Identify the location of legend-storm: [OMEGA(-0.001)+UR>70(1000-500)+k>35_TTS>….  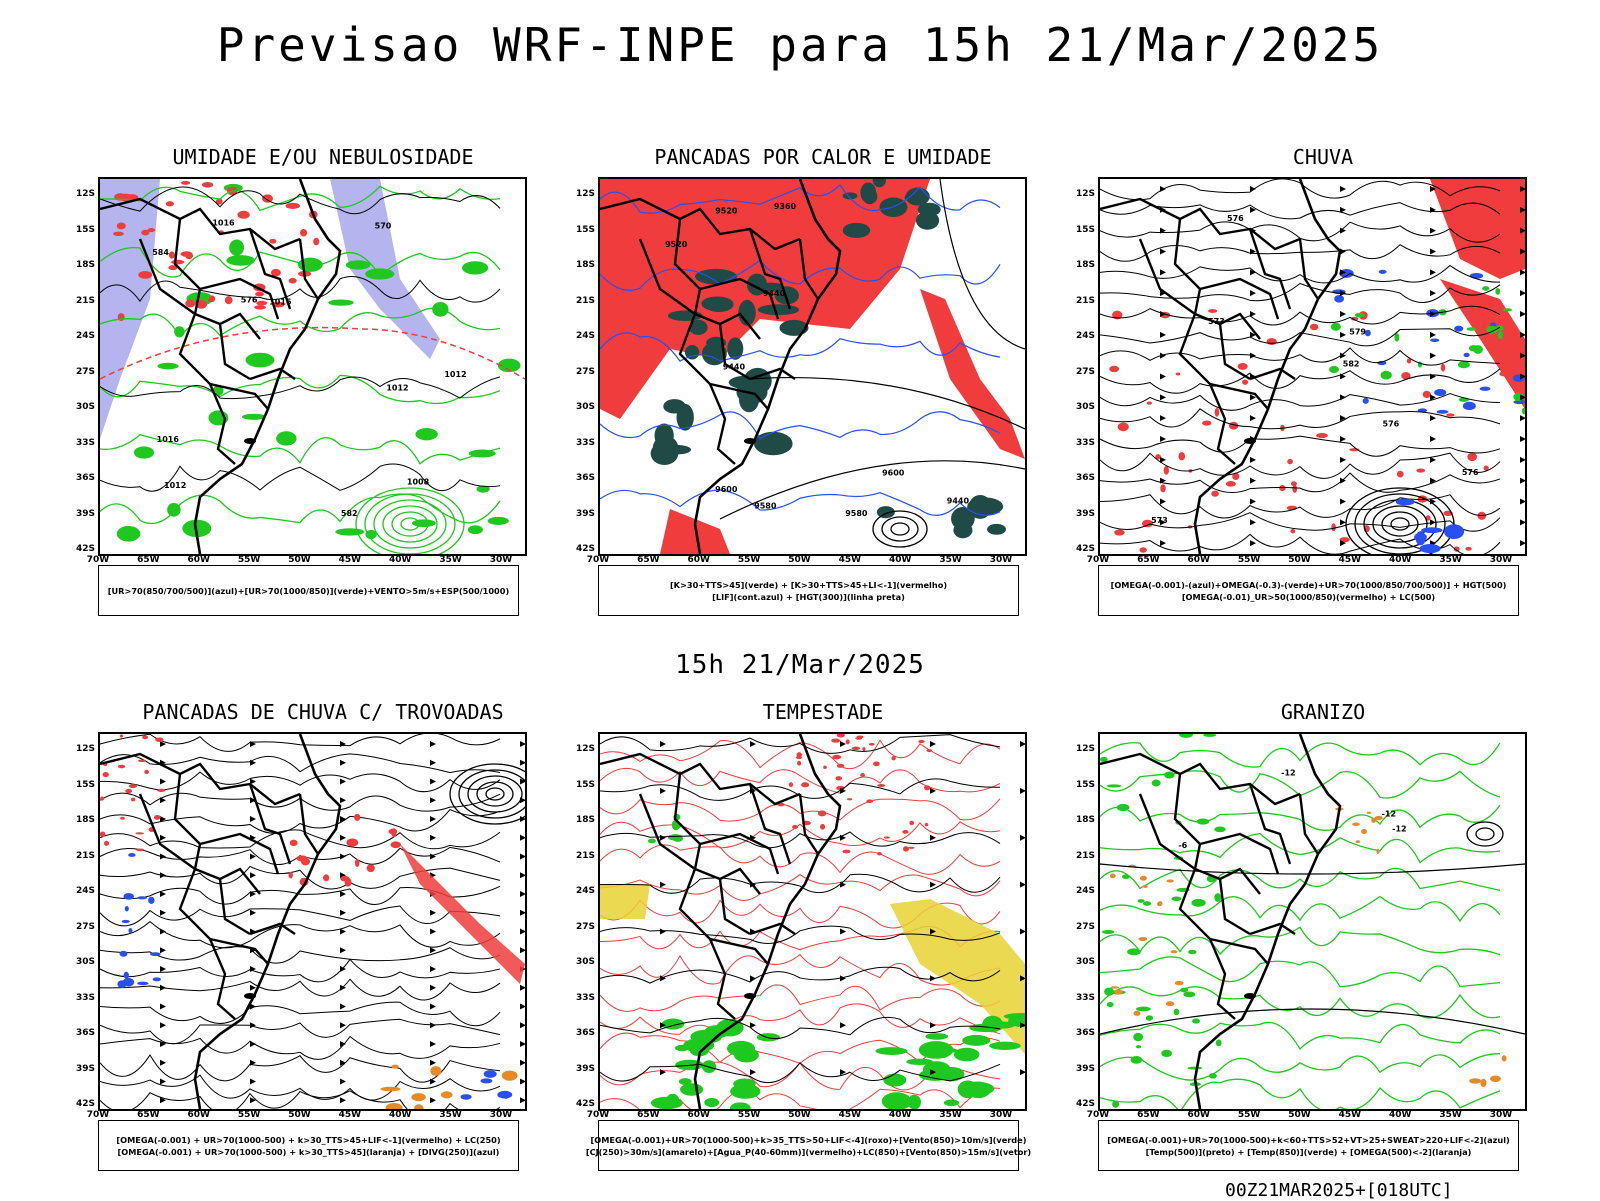
(808, 1145).